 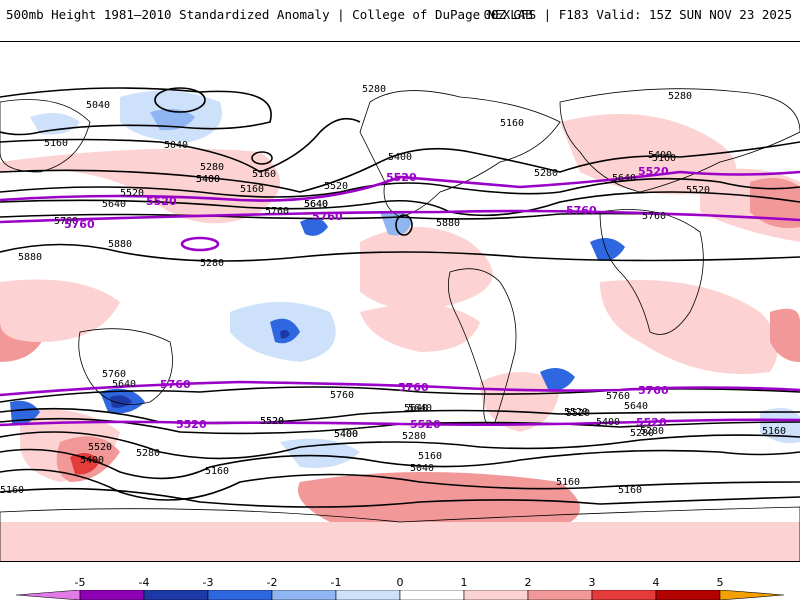 What do you see at coordinates (80, 582) in the screenshot?
I see `colorbar-tick: -5` at bounding box center [80, 582].